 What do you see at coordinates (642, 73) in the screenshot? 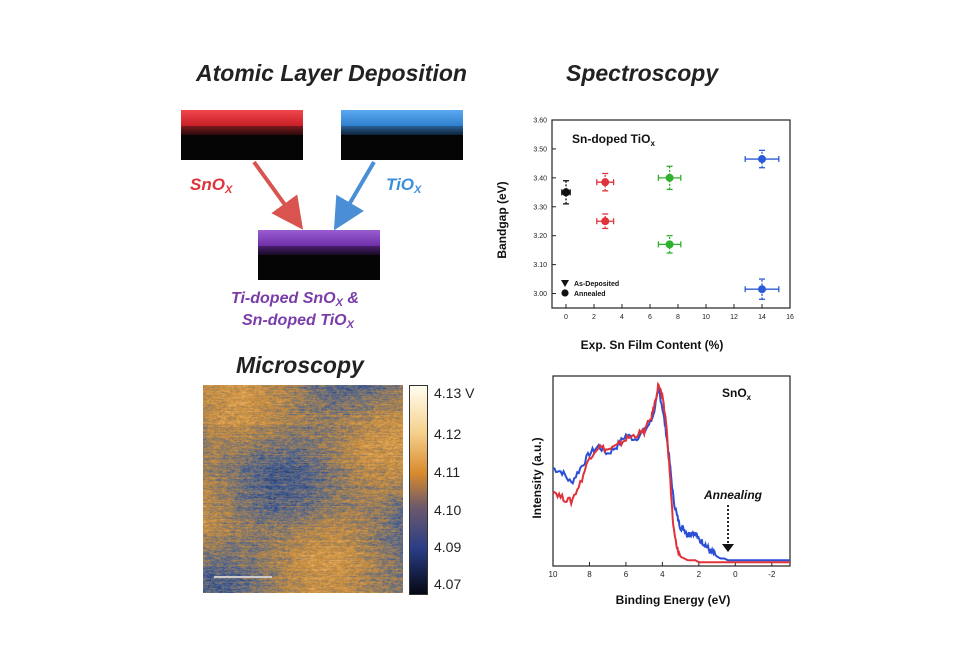
I see `spectroscopy-heading: Spectroscopy` at bounding box center [642, 73].